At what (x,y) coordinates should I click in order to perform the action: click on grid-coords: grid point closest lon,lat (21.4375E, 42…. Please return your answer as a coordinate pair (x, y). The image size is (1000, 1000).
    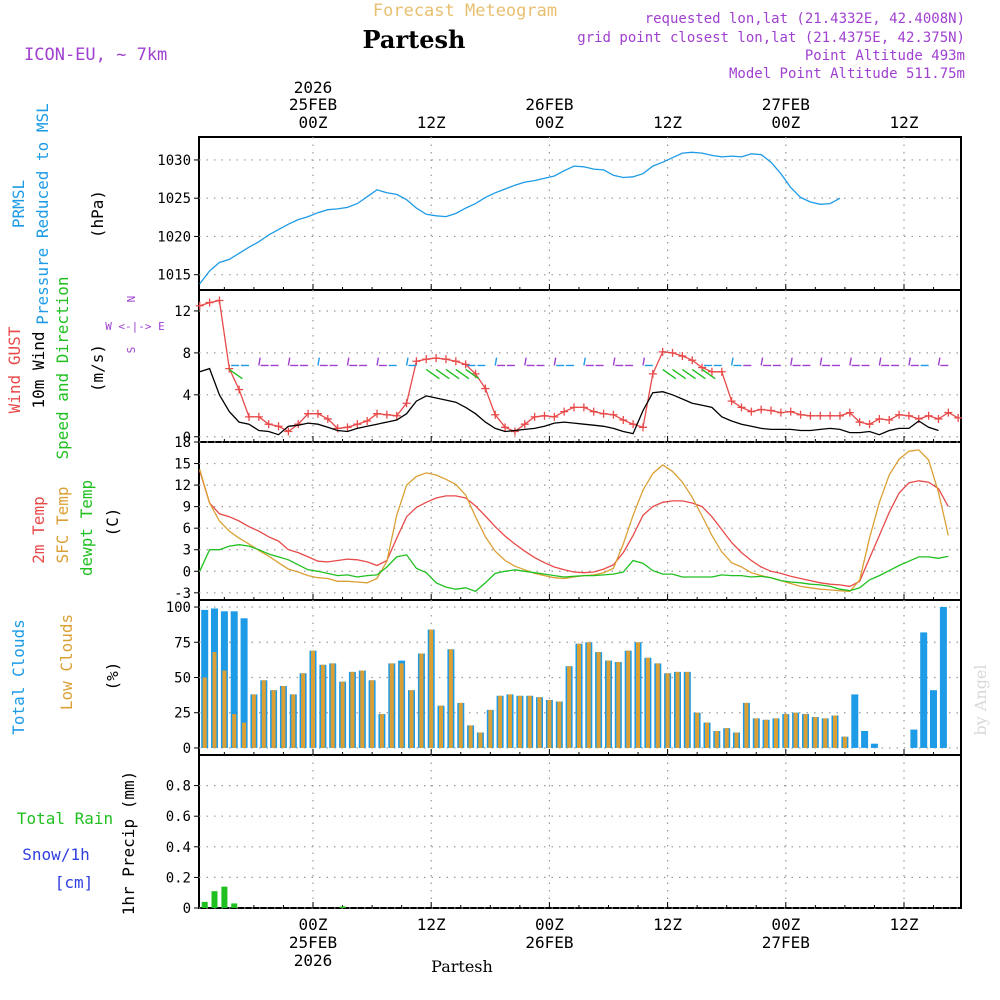
    Looking at the image, I should click on (771, 38).